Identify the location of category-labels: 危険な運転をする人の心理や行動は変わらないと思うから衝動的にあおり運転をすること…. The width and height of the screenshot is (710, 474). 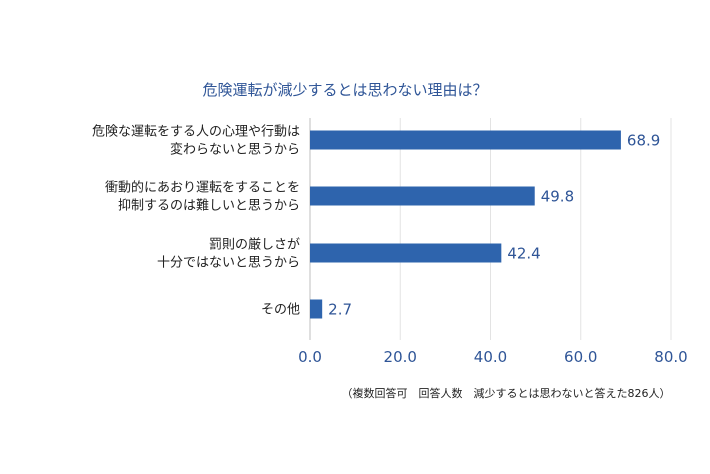
(196, 221).